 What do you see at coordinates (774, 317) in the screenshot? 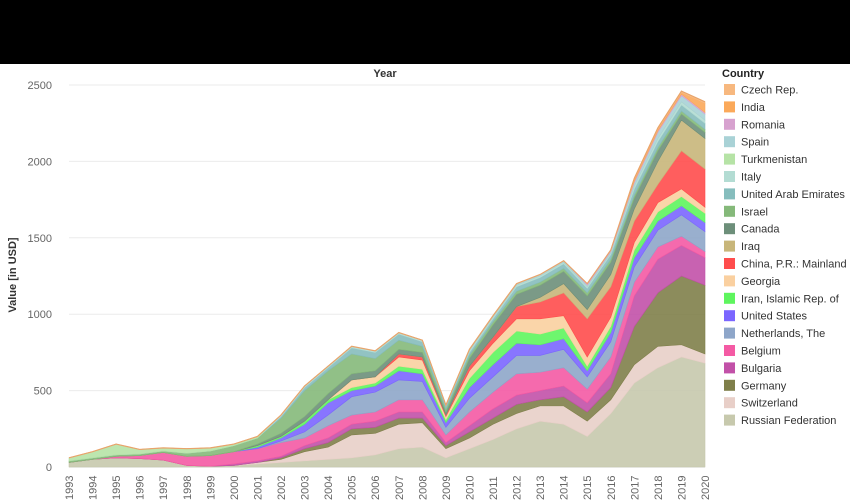
I see `legend-label: United States` at bounding box center [774, 317].